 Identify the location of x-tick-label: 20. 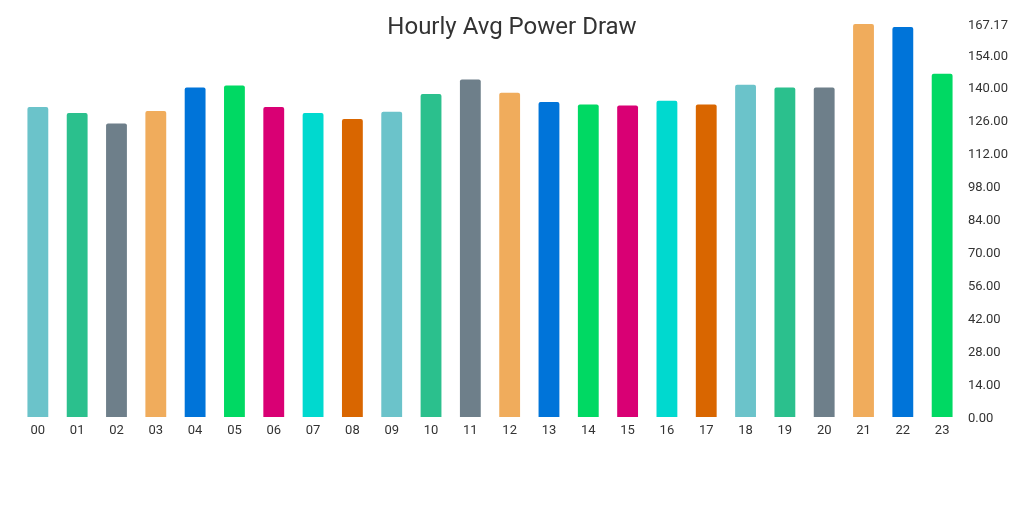
(824, 429).